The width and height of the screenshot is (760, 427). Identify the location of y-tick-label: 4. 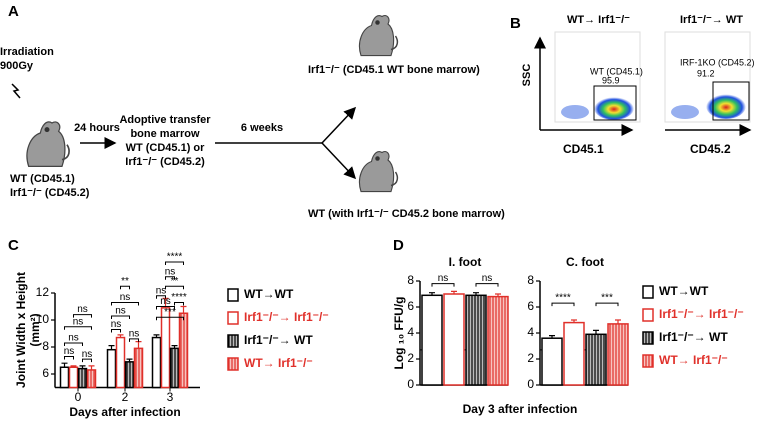
(410, 332).